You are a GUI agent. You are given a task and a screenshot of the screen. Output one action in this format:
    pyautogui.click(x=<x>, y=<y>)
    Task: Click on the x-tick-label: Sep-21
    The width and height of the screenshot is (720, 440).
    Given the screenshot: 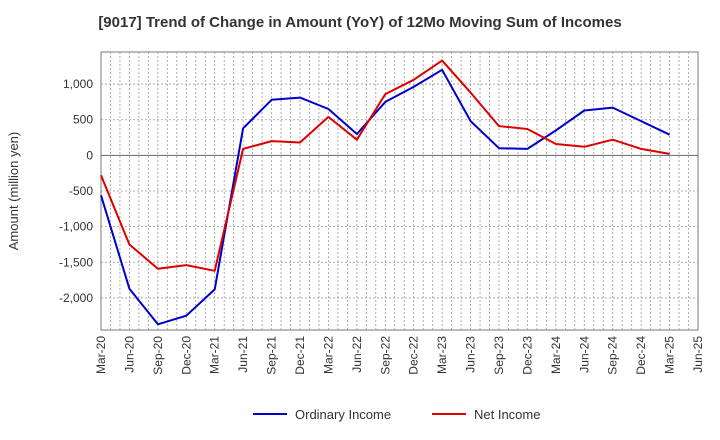 What is the action you would take?
    pyautogui.click(x=272, y=355)
    